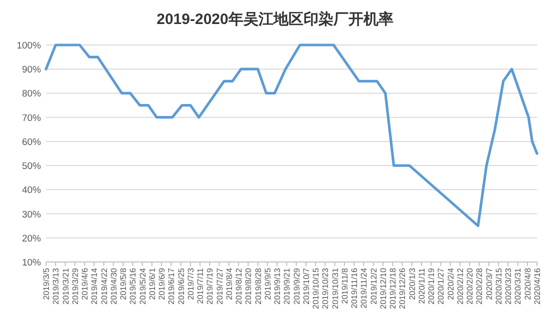 This screenshot has width=550, height=332. I want to click on x-tick-label: 2019/7/27, so click(219, 286).